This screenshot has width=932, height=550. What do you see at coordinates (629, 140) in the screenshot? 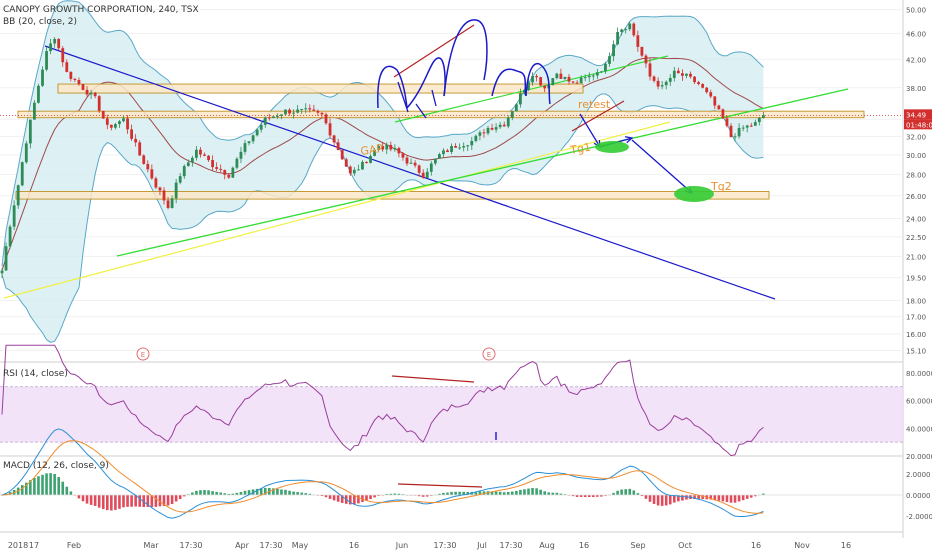
I see `arrow-head` at bounding box center [629, 140].